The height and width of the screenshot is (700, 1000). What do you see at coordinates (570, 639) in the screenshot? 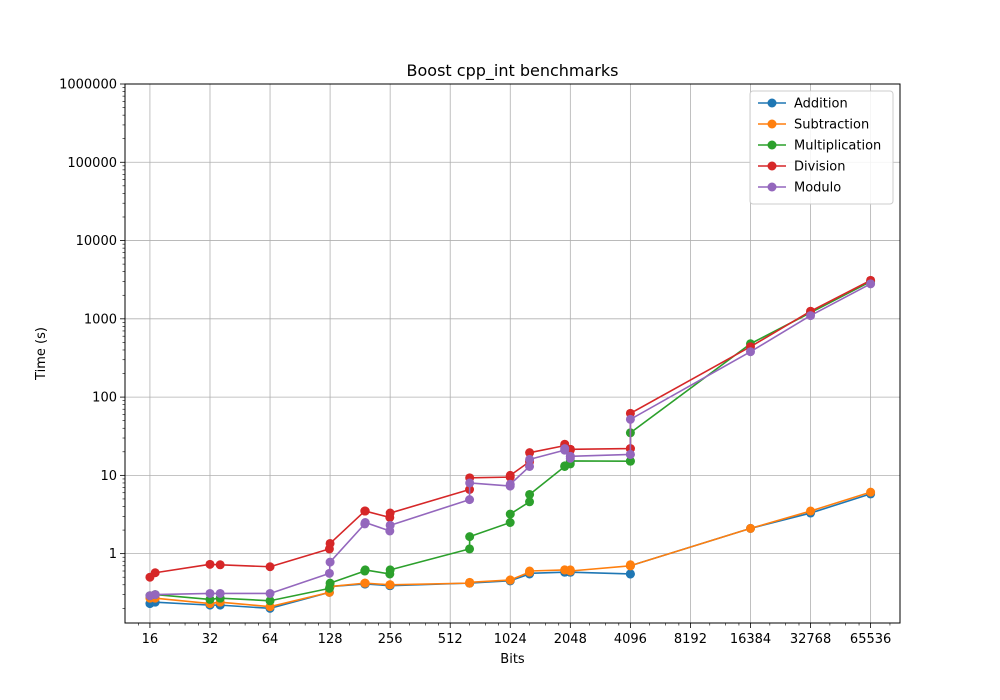
I see `x-tick-label: 2048` at bounding box center [570, 639].